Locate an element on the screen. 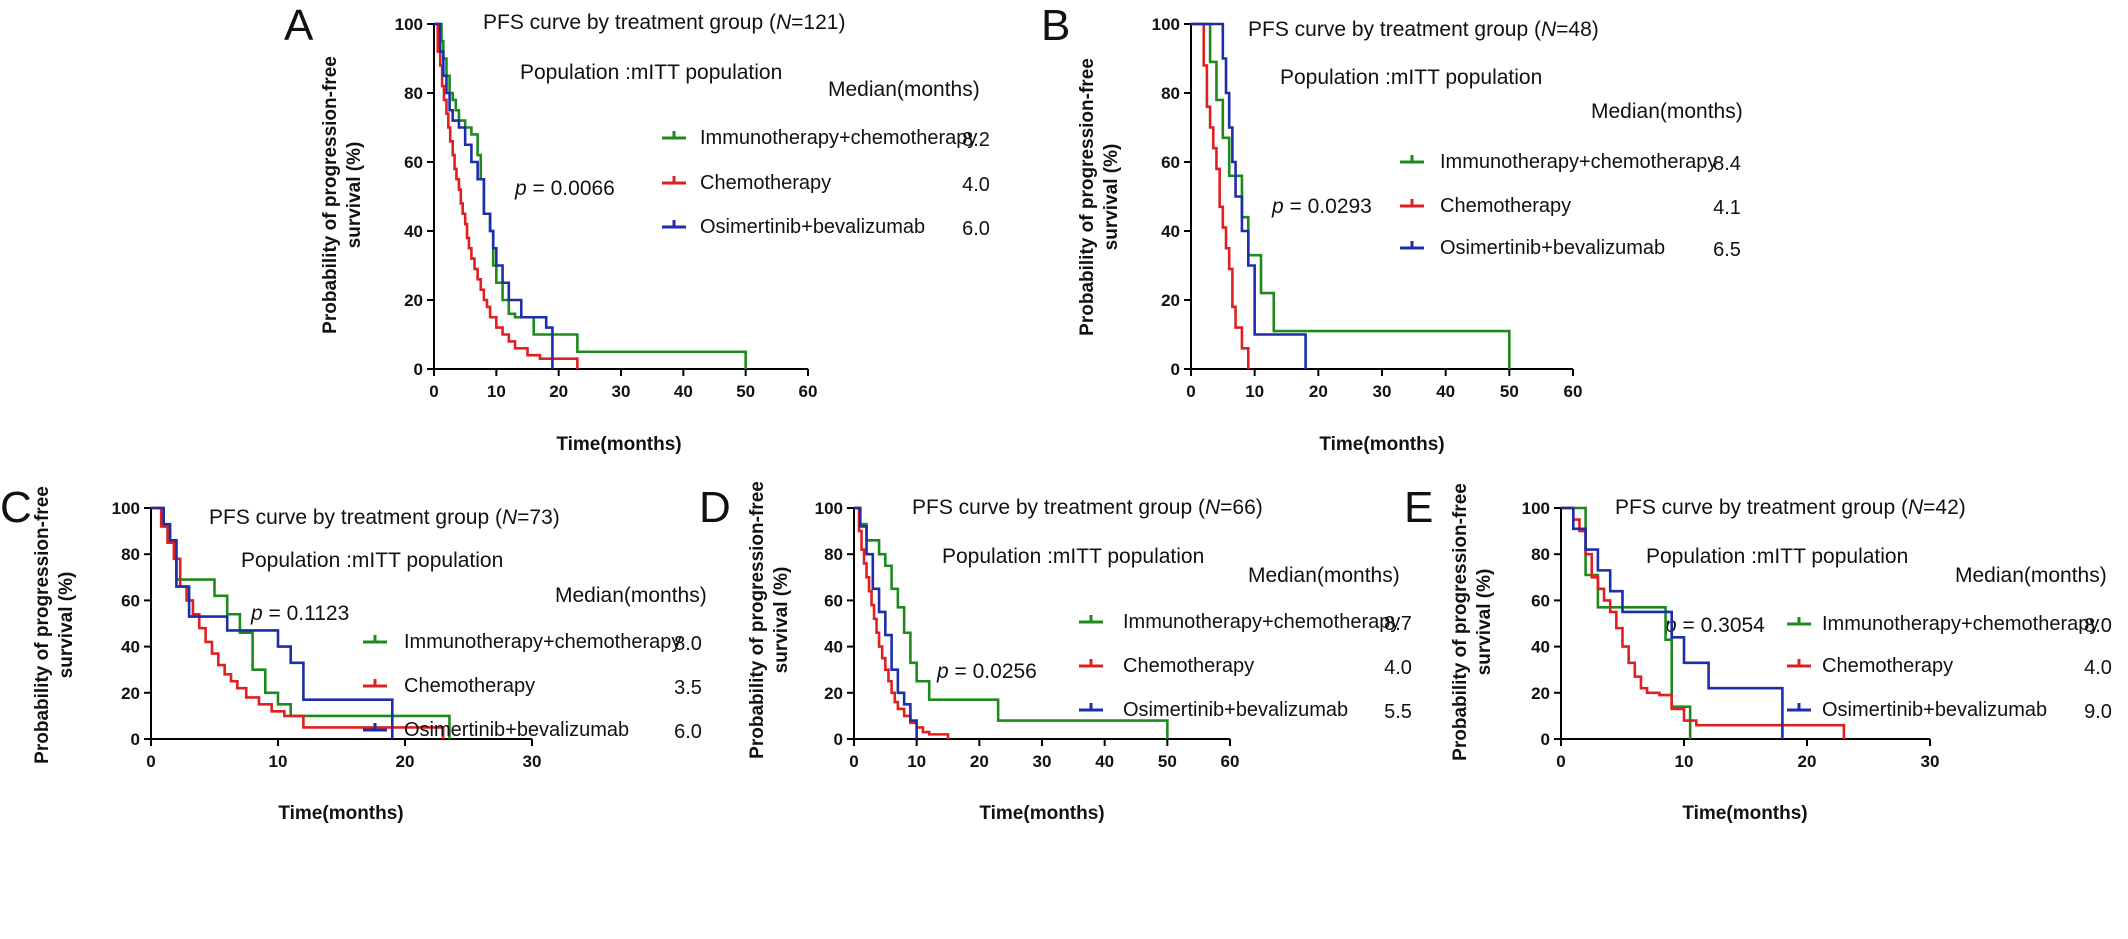 This screenshot has height=939, width=2128. p-value: p = 0.3054 is located at coordinates (1714, 625).